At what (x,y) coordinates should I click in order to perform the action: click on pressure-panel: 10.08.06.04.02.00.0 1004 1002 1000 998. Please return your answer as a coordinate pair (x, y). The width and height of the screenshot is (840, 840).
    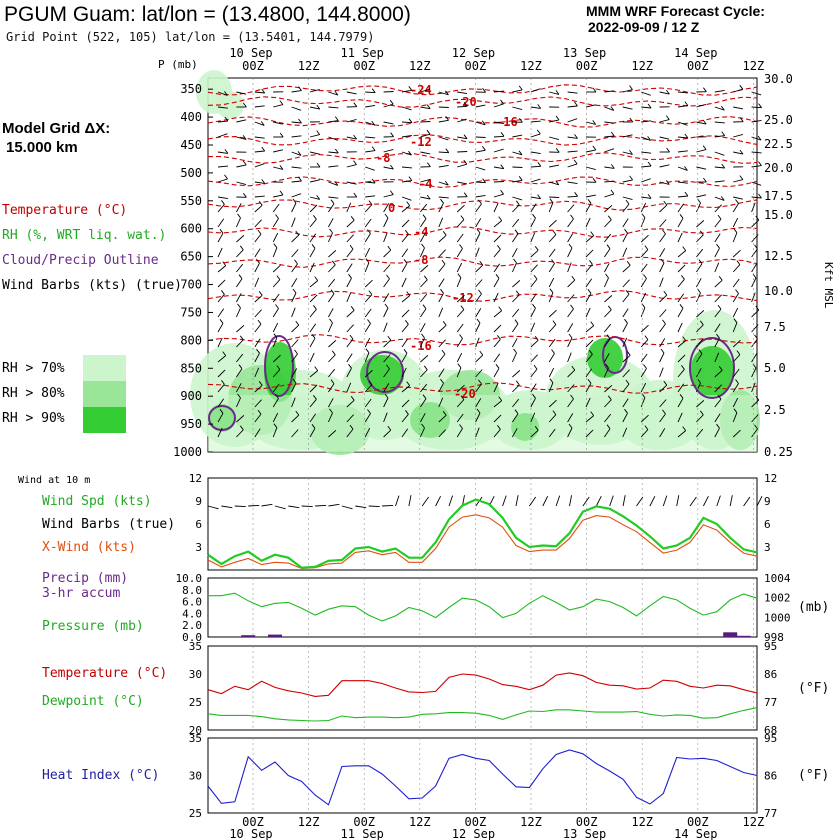
    Looking at the image, I should click on (483, 608).